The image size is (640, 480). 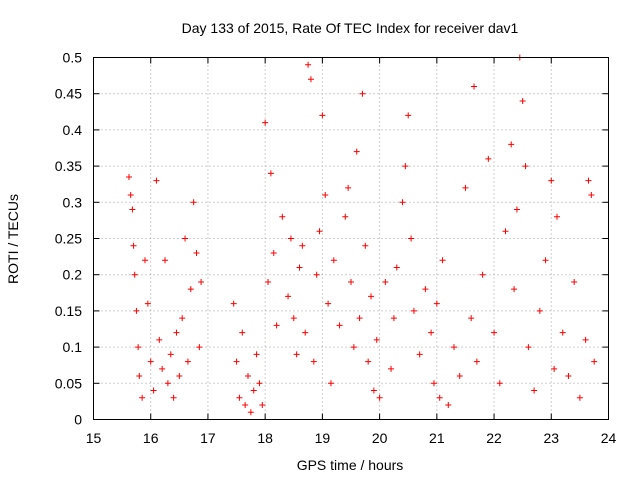 What do you see at coordinates (68, 311) in the screenshot?
I see `y-tick-label: 0.15` at bounding box center [68, 311].